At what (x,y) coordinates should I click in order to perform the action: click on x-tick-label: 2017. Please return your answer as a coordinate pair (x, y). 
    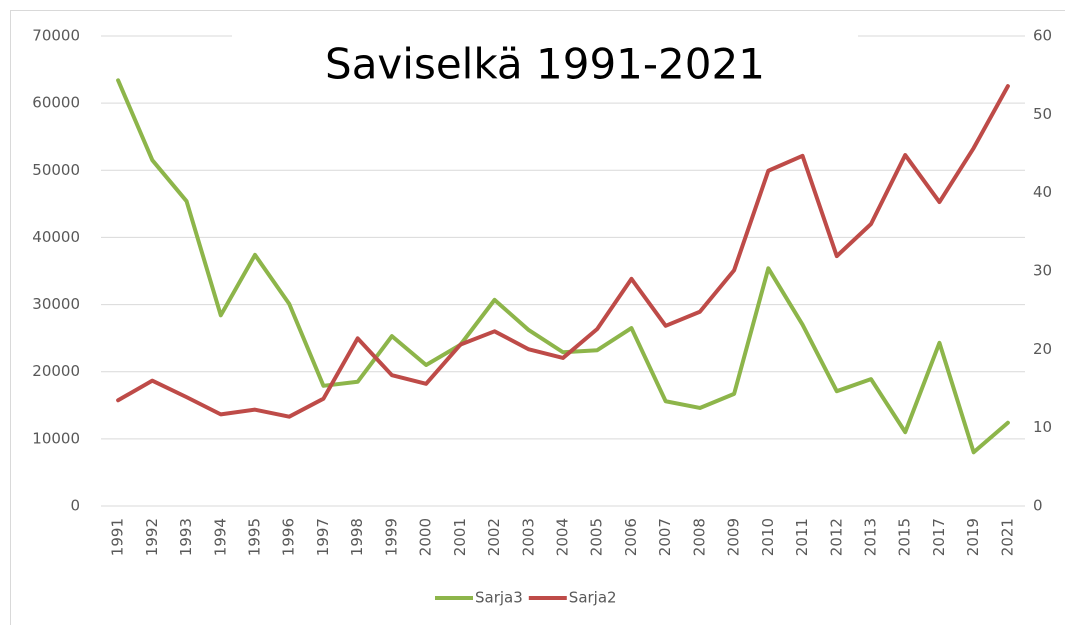
    Looking at the image, I should click on (939, 537).